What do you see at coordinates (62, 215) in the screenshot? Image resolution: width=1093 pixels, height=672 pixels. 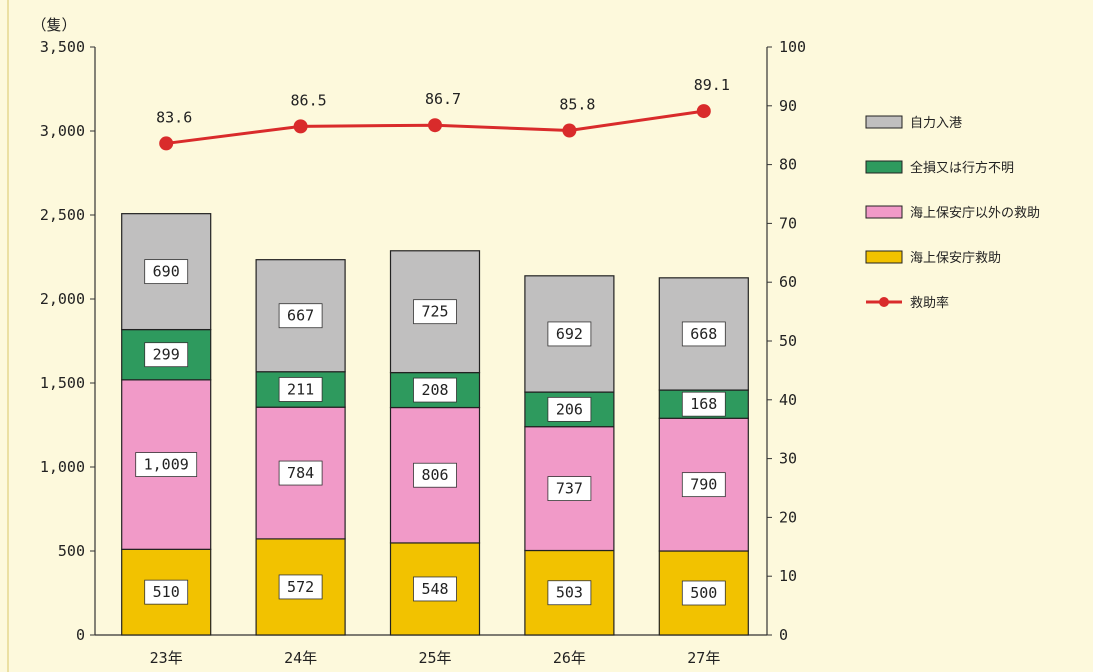 I see `left-tick-label: 2,500` at bounding box center [62, 215].